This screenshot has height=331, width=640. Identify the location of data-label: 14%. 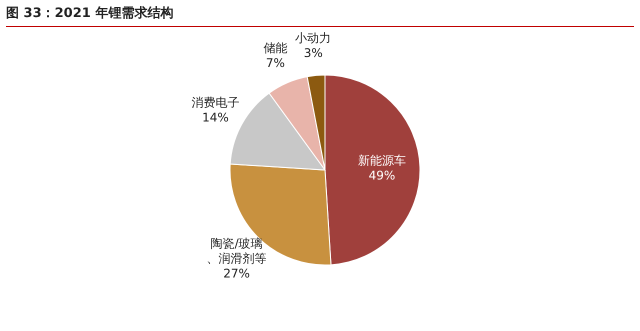
(215, 117).